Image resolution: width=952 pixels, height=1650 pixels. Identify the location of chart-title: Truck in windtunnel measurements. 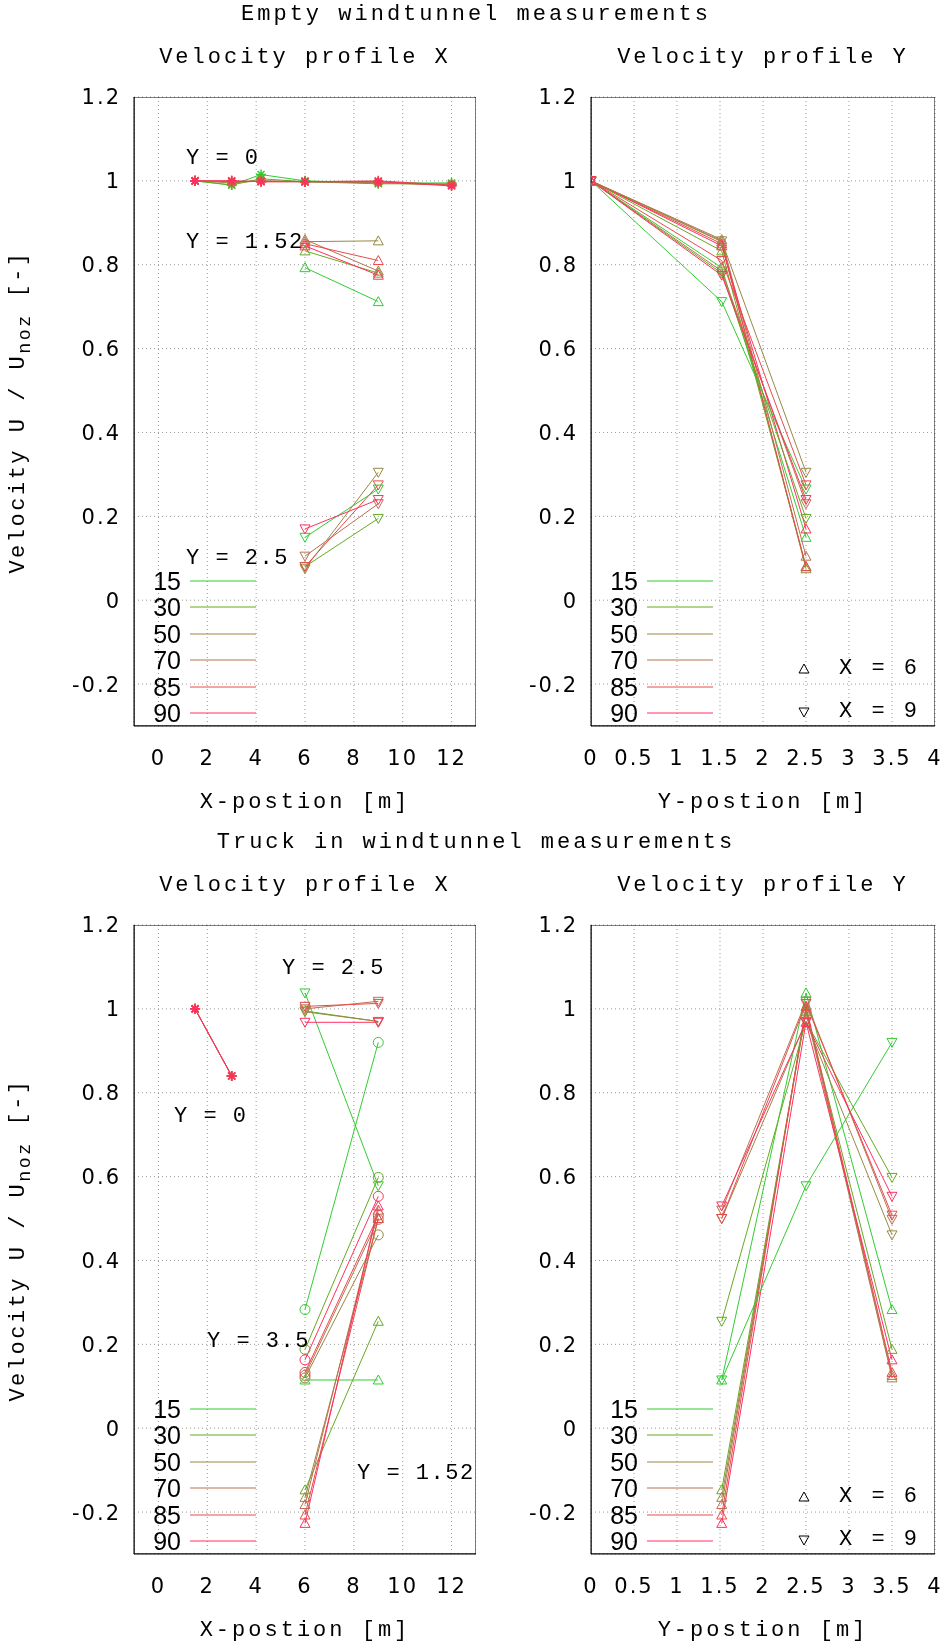
(476, 842).